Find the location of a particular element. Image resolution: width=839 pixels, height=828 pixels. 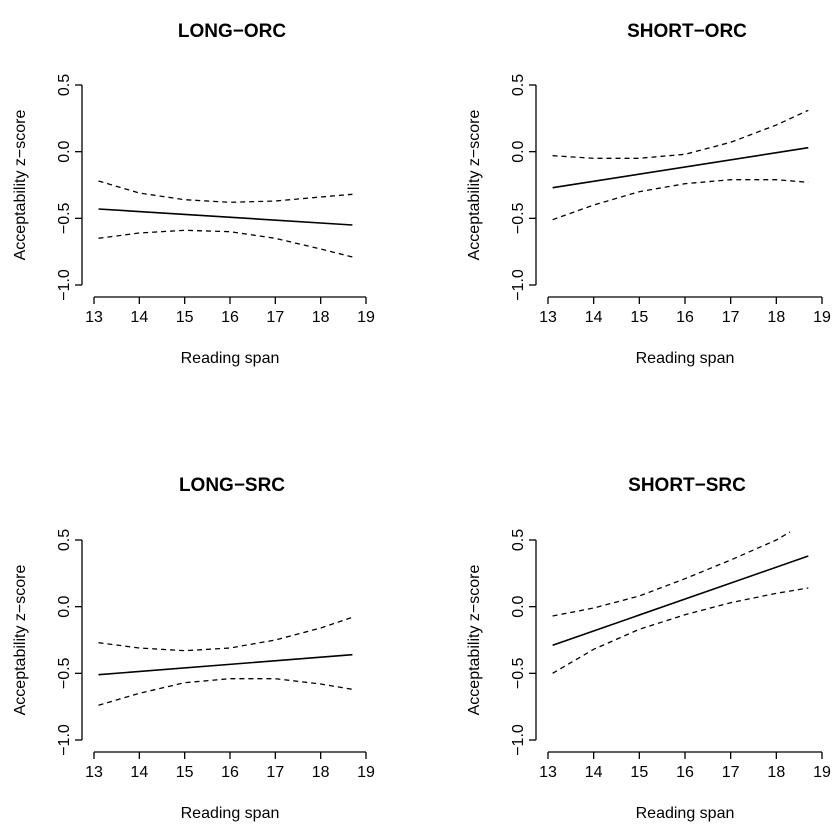

panel-title: LONG−SRC is located at coordinates (232, 485).